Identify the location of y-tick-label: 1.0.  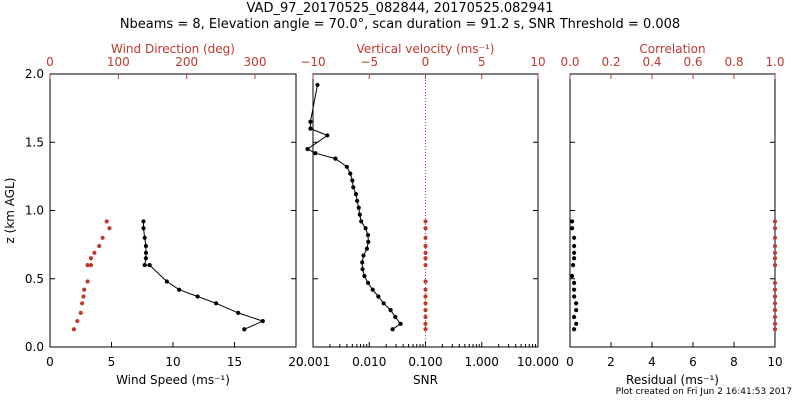
(34, 211).